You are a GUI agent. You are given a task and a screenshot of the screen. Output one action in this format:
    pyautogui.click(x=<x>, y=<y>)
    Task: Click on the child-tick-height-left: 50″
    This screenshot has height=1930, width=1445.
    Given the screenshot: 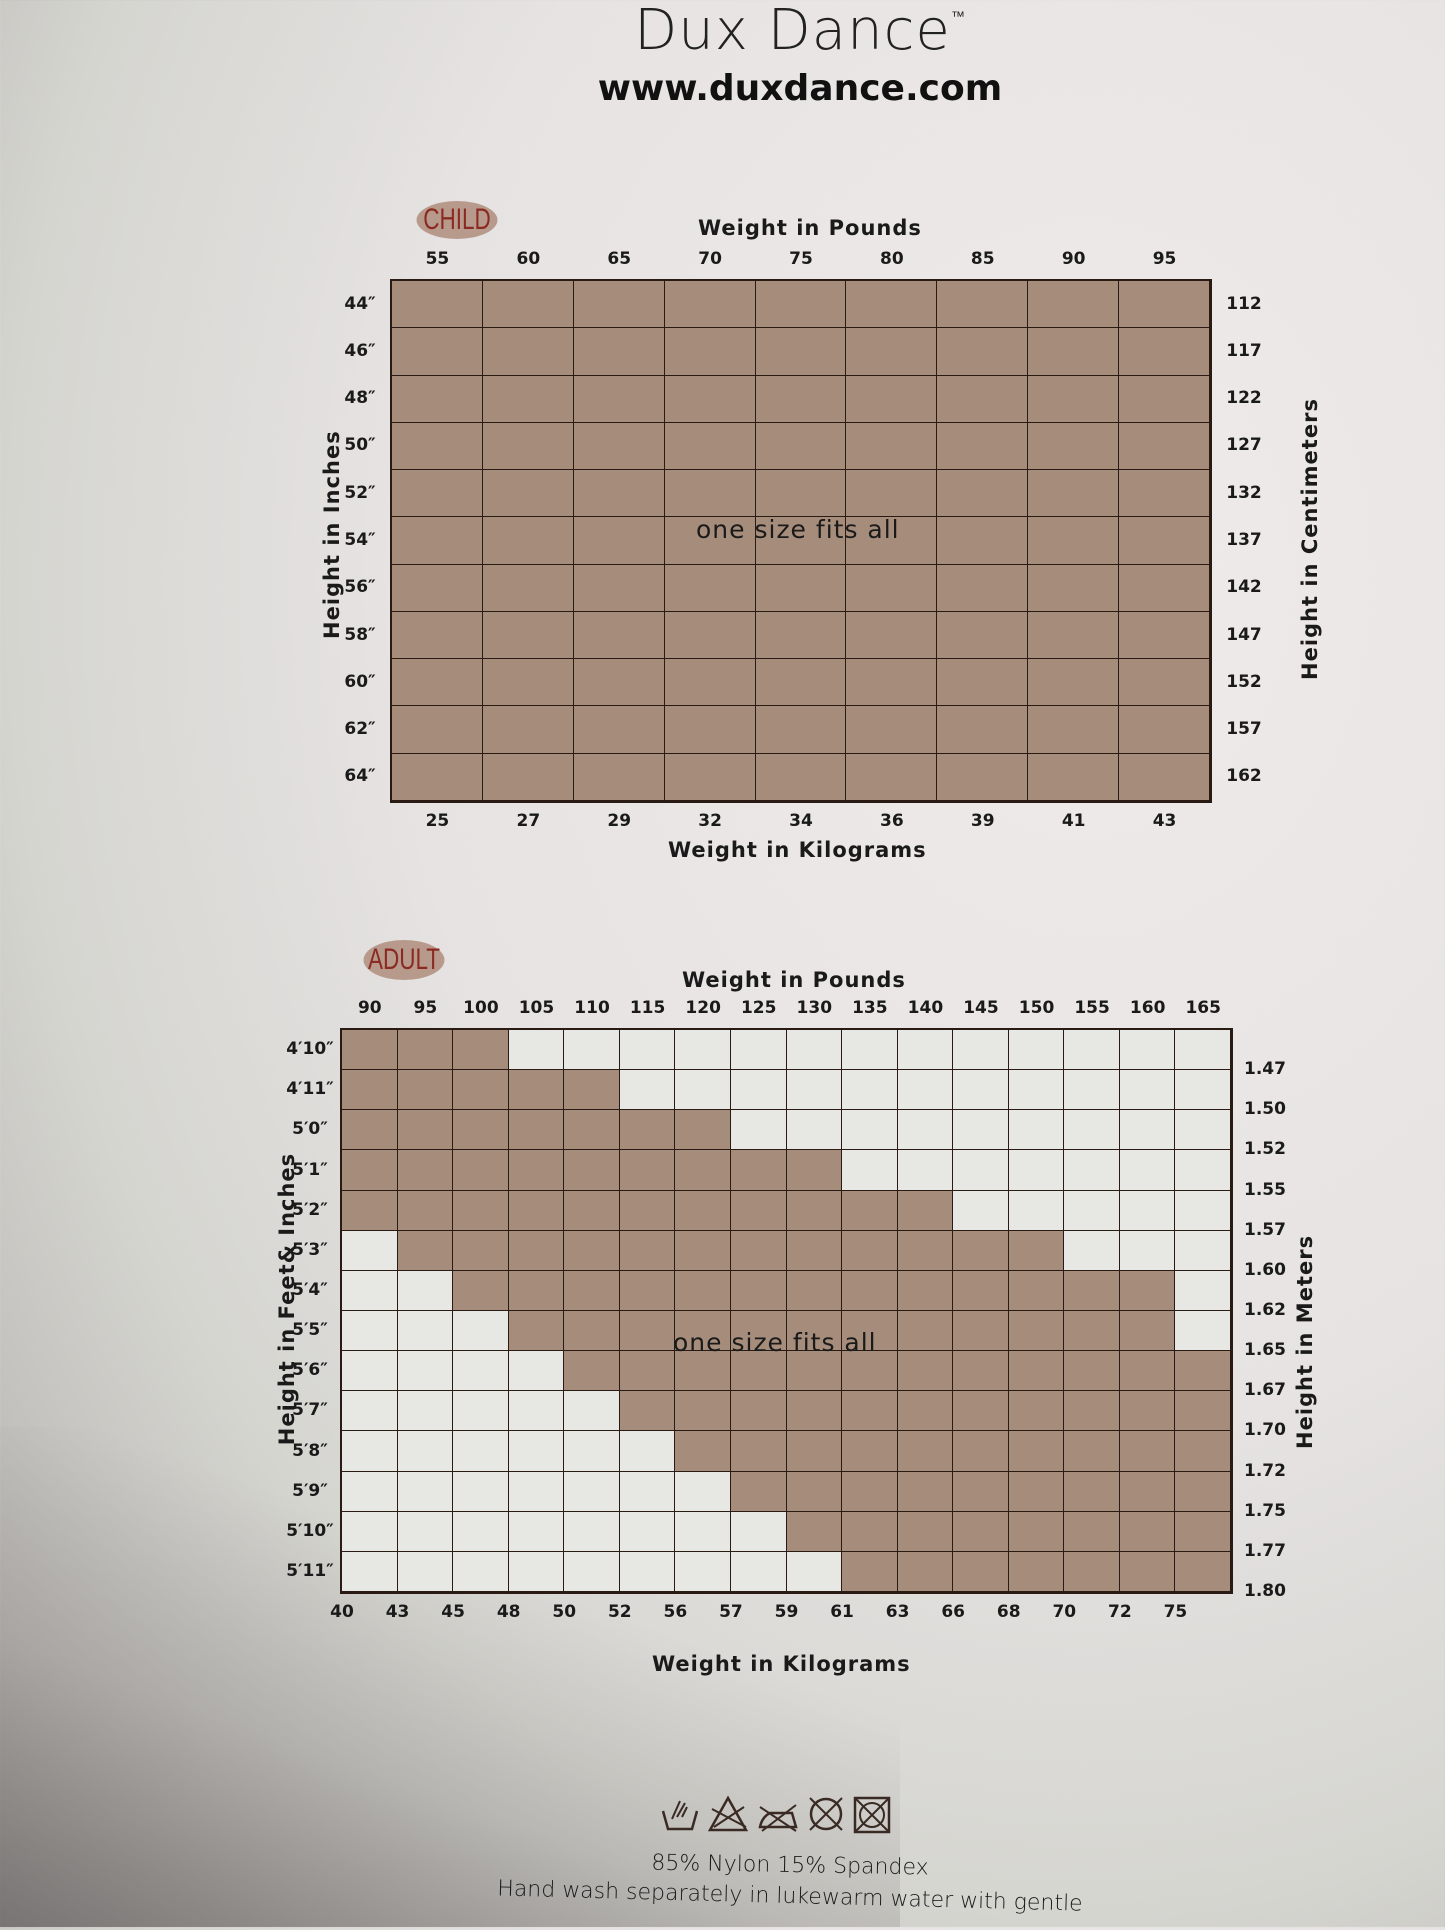 What is the action you would take?
    pyautogui.click(x=360, y=445)
    